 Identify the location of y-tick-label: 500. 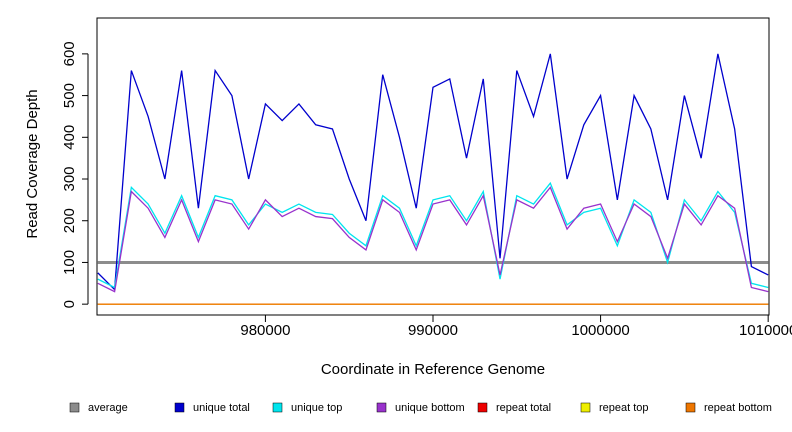
(69, 95).